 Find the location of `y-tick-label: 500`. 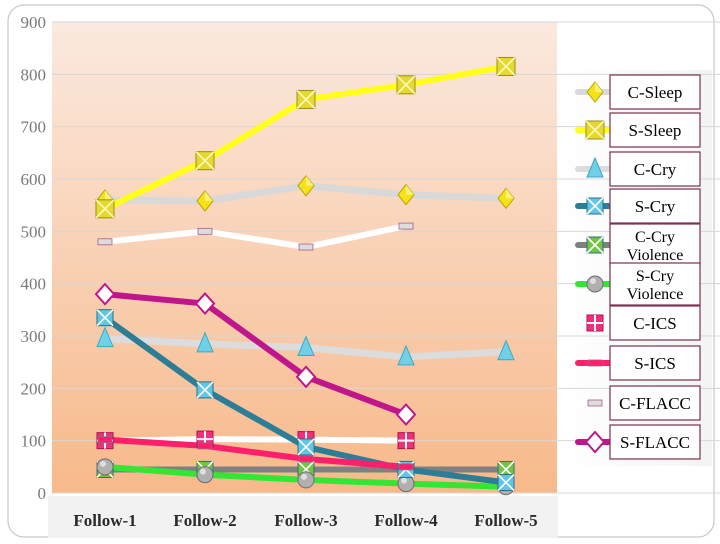

y-tick-label: 500 is located at coordinates (34, 231).